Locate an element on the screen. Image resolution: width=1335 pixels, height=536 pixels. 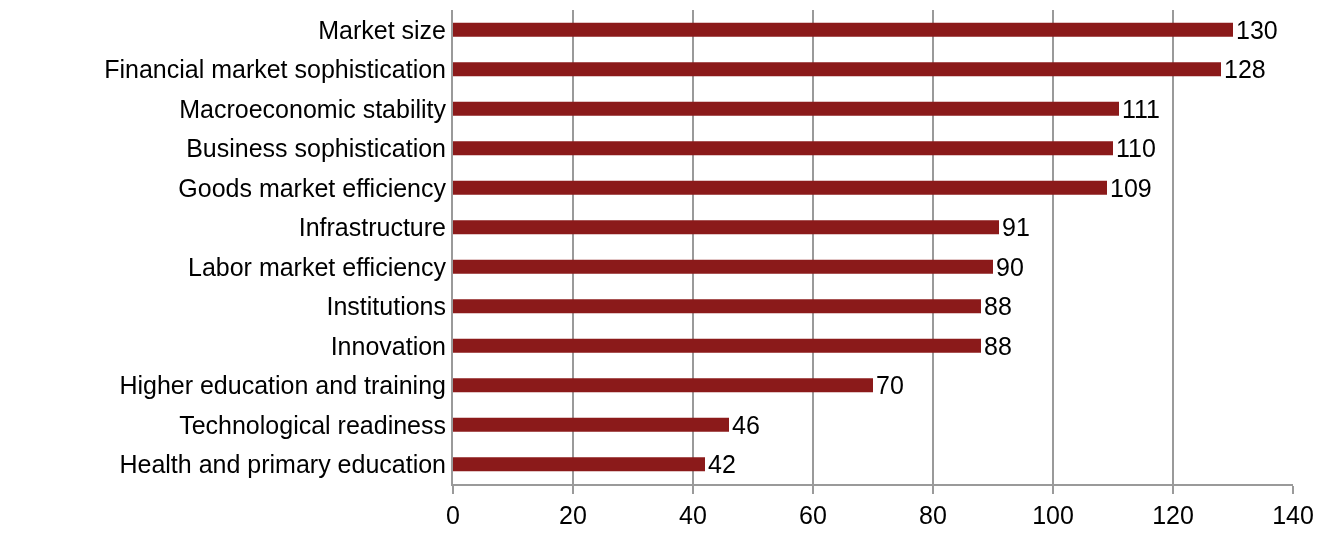
x-tick-label: 20 is located at coordinates (573, 515).